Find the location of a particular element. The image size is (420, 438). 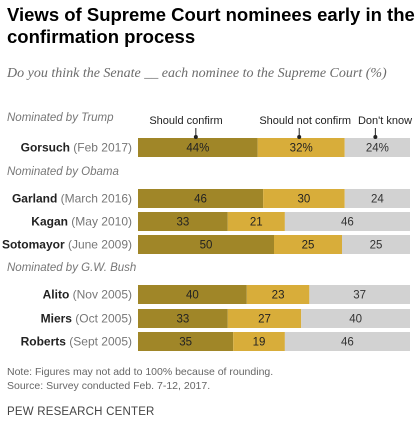

row-label: Garland (March 2016) is located at coordinates (72, 199).